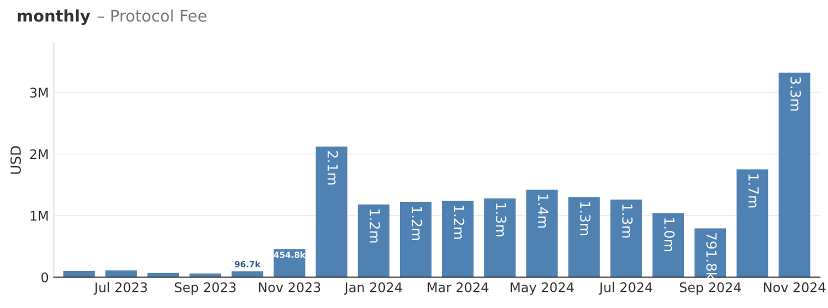 This screenshot has height=308, width=828. I want to click on x-tick-label: Jul 2023, so click(120, 288).